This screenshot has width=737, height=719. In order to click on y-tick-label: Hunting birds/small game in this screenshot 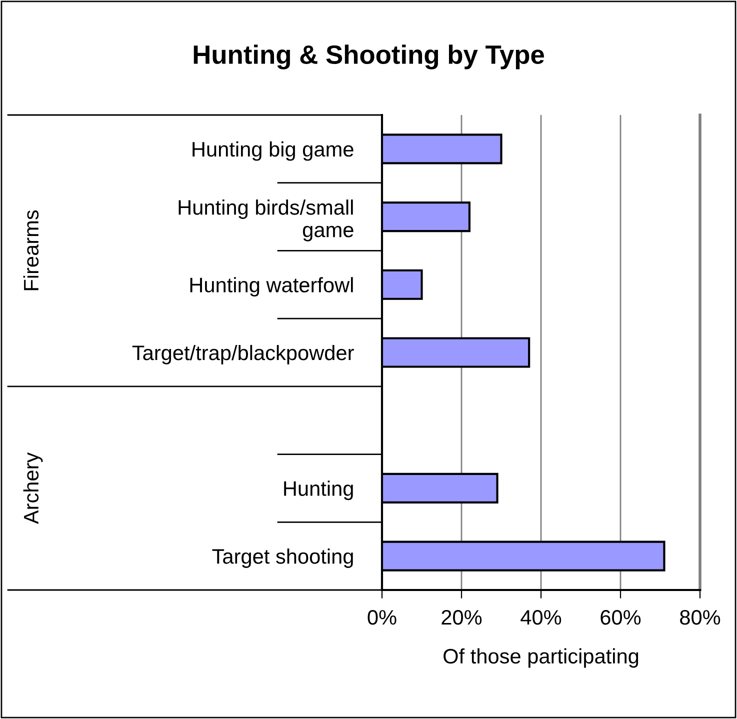, I will do `click(266, 221)`.